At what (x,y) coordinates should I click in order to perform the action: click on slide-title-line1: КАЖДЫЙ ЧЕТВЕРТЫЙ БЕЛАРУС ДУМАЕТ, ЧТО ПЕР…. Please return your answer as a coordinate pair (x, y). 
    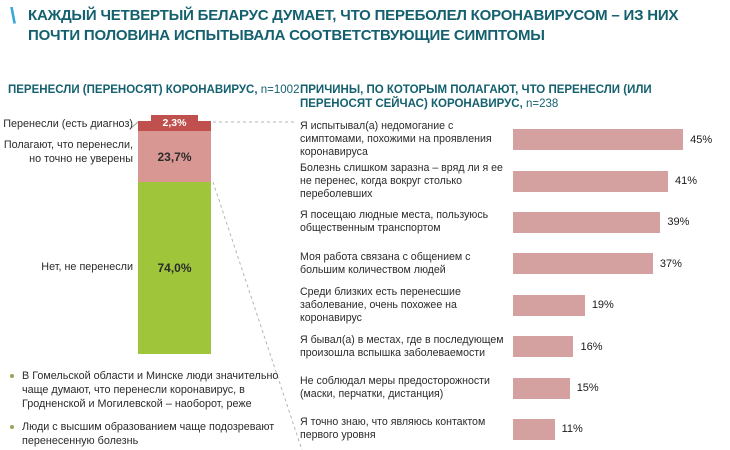
    Looking at the image, I should click on (353, 15).